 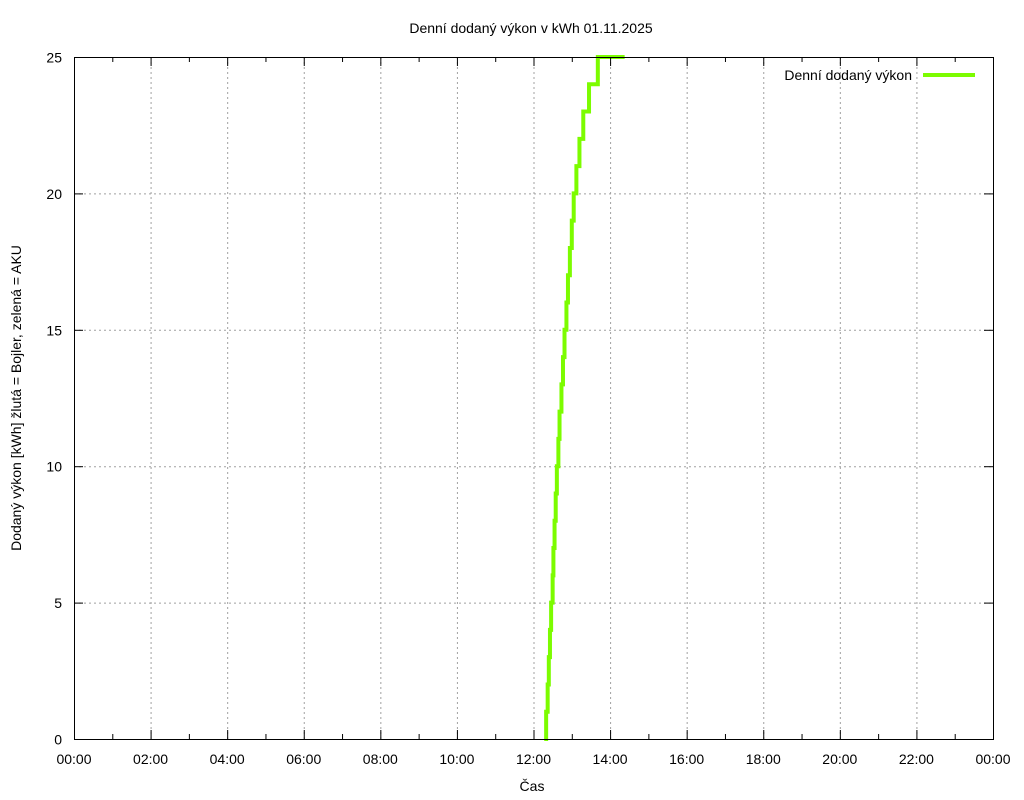 I want to click on y-tick-label: 10, so click(x=54, y=467).